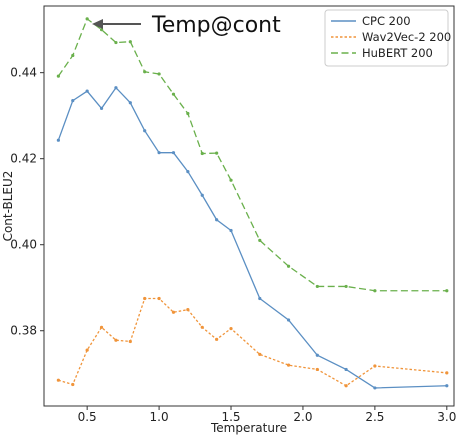  What do you see at coordinates (397, 53) in the screenshot?
I see `legend-label: HuBERT 200` at bounding box center [397, 53].